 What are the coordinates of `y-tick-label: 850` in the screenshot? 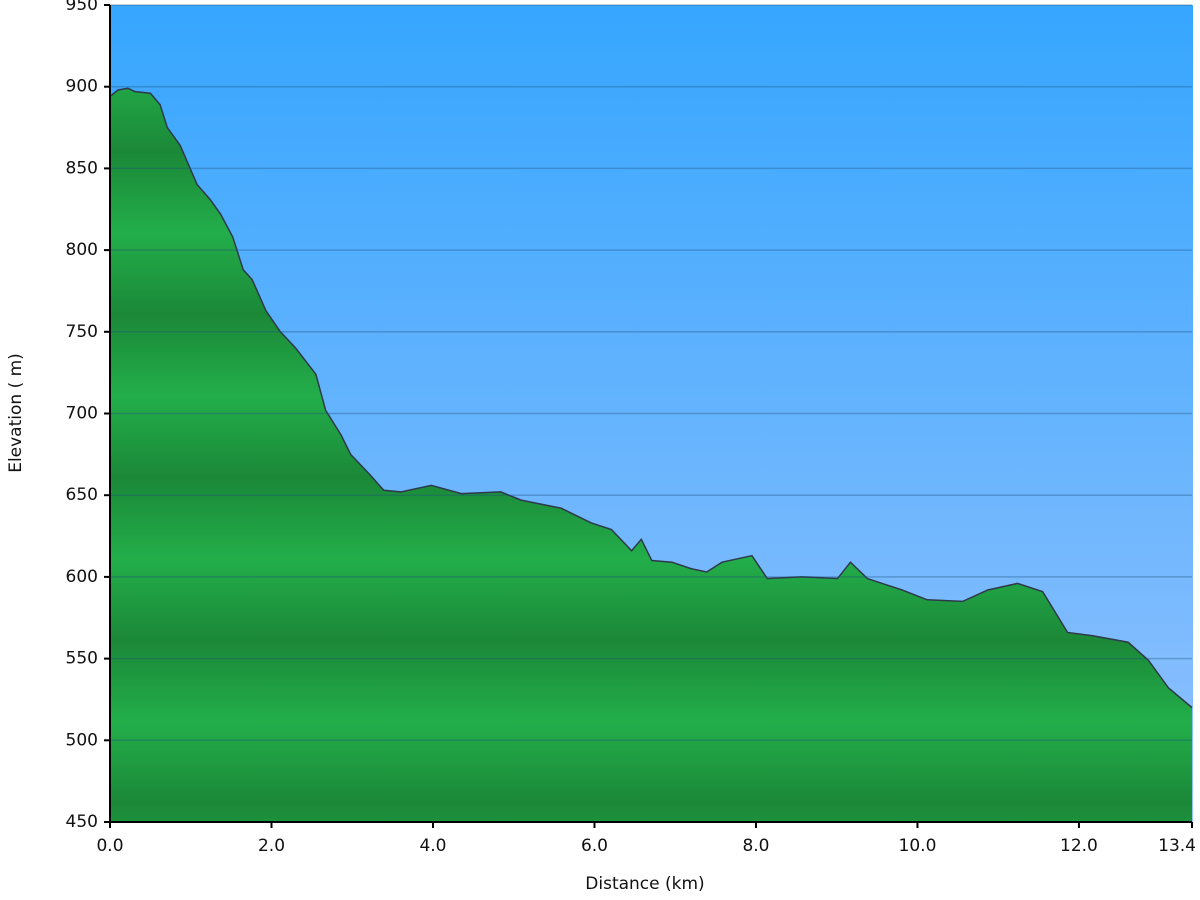 It's located at (82, 168).